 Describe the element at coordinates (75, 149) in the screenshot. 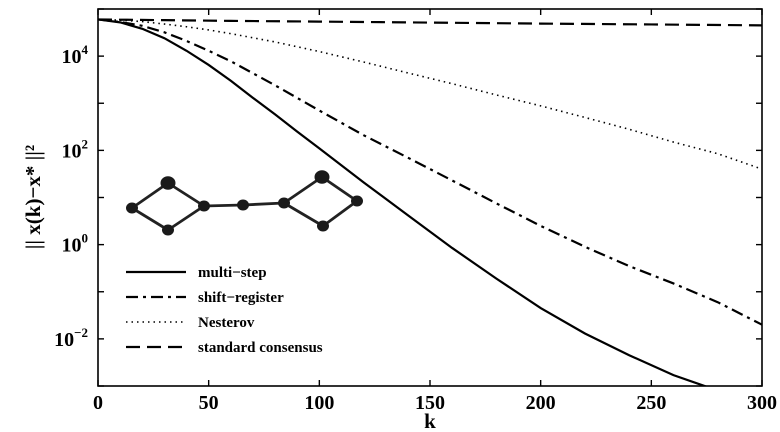

I see `y-tick-label: 10²` at that location.